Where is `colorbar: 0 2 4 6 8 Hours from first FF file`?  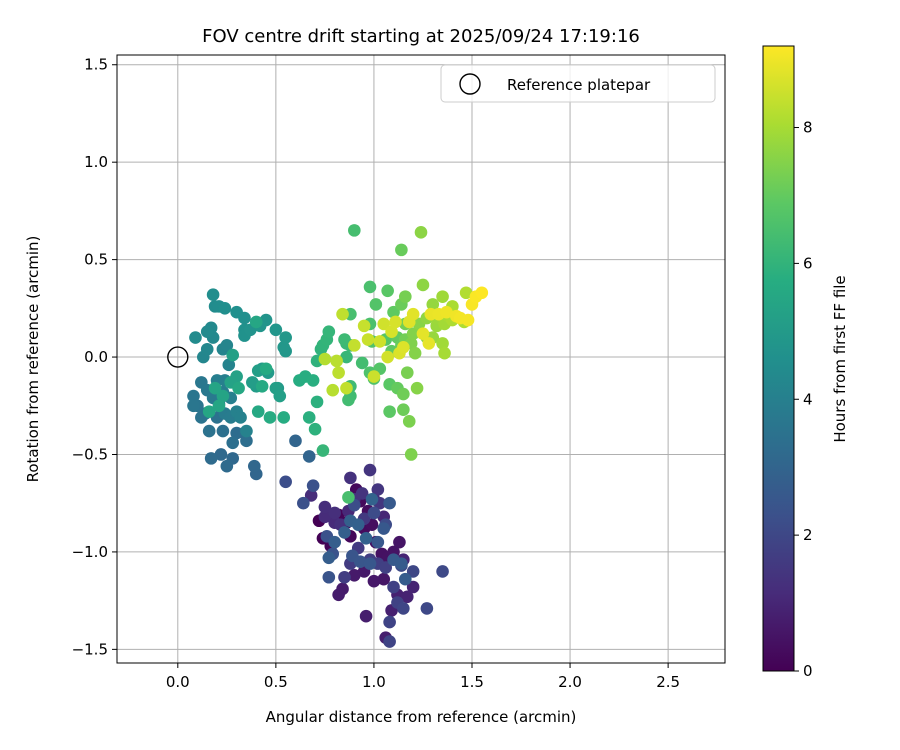 colorbar: 0 2 4 6 8 Hours from first FF file is located at coordinates (805, 362).